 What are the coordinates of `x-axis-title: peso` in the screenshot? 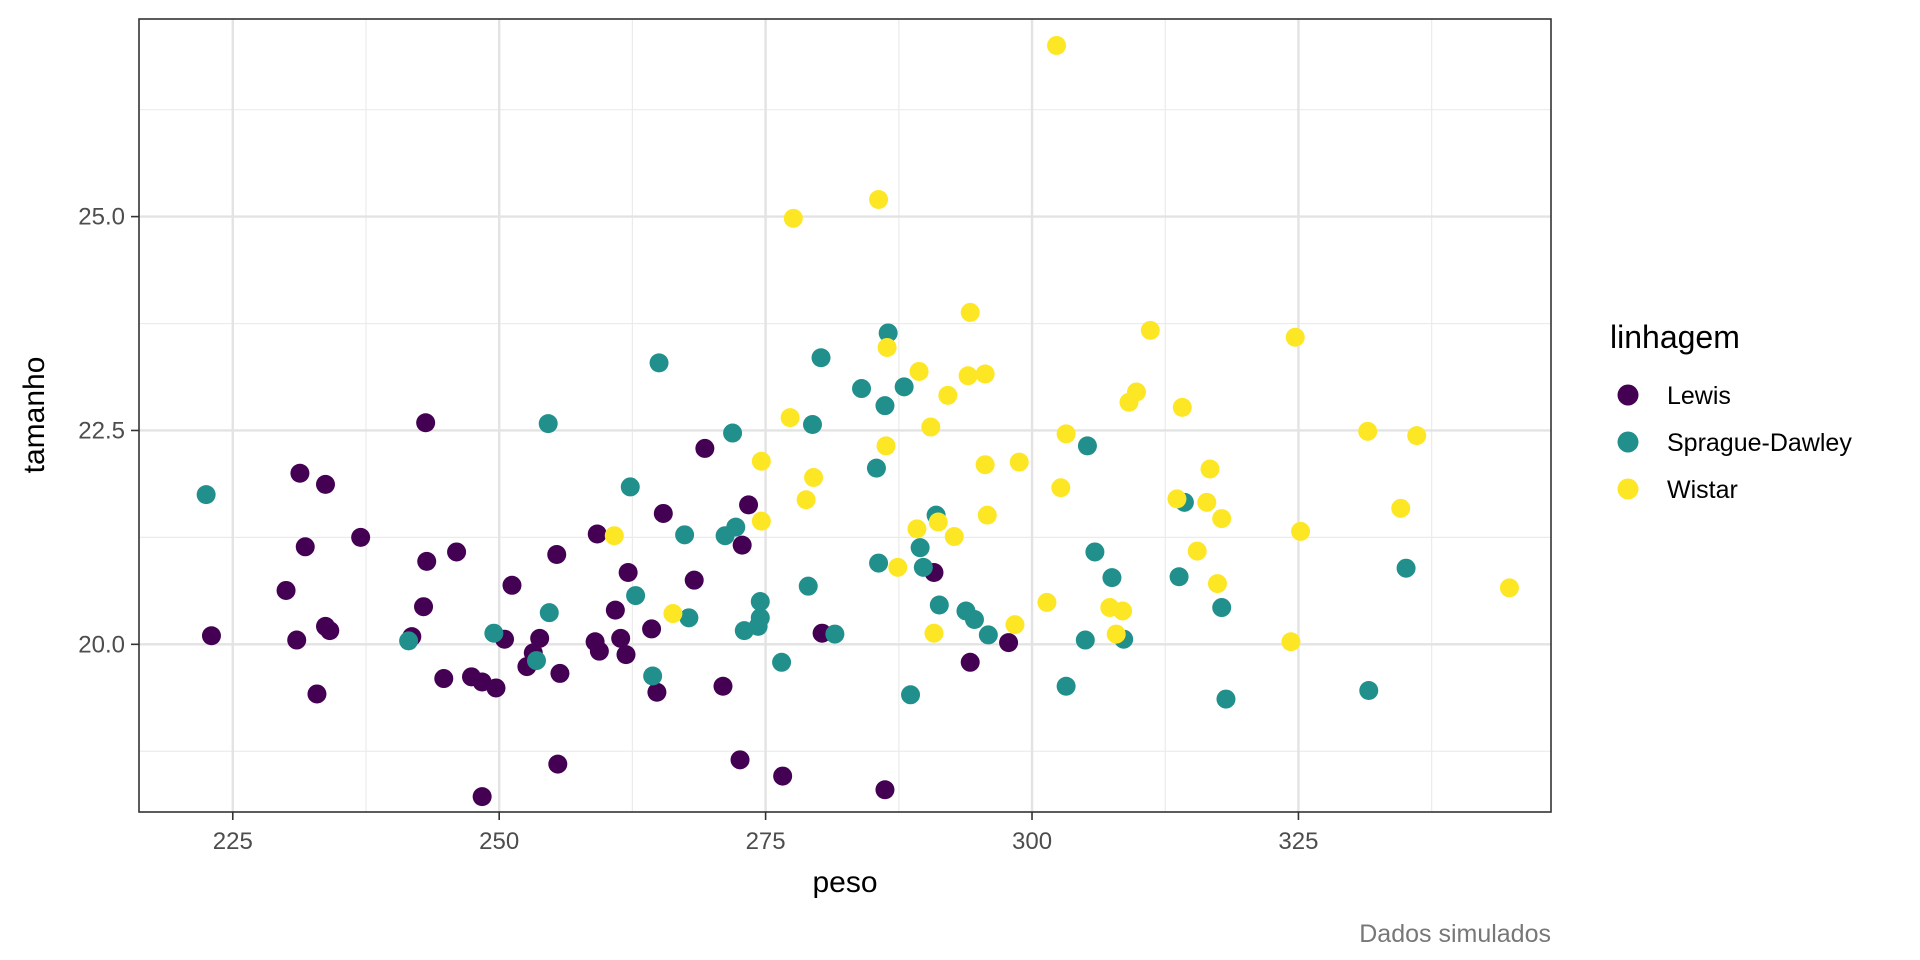 It's located at (844, 882).